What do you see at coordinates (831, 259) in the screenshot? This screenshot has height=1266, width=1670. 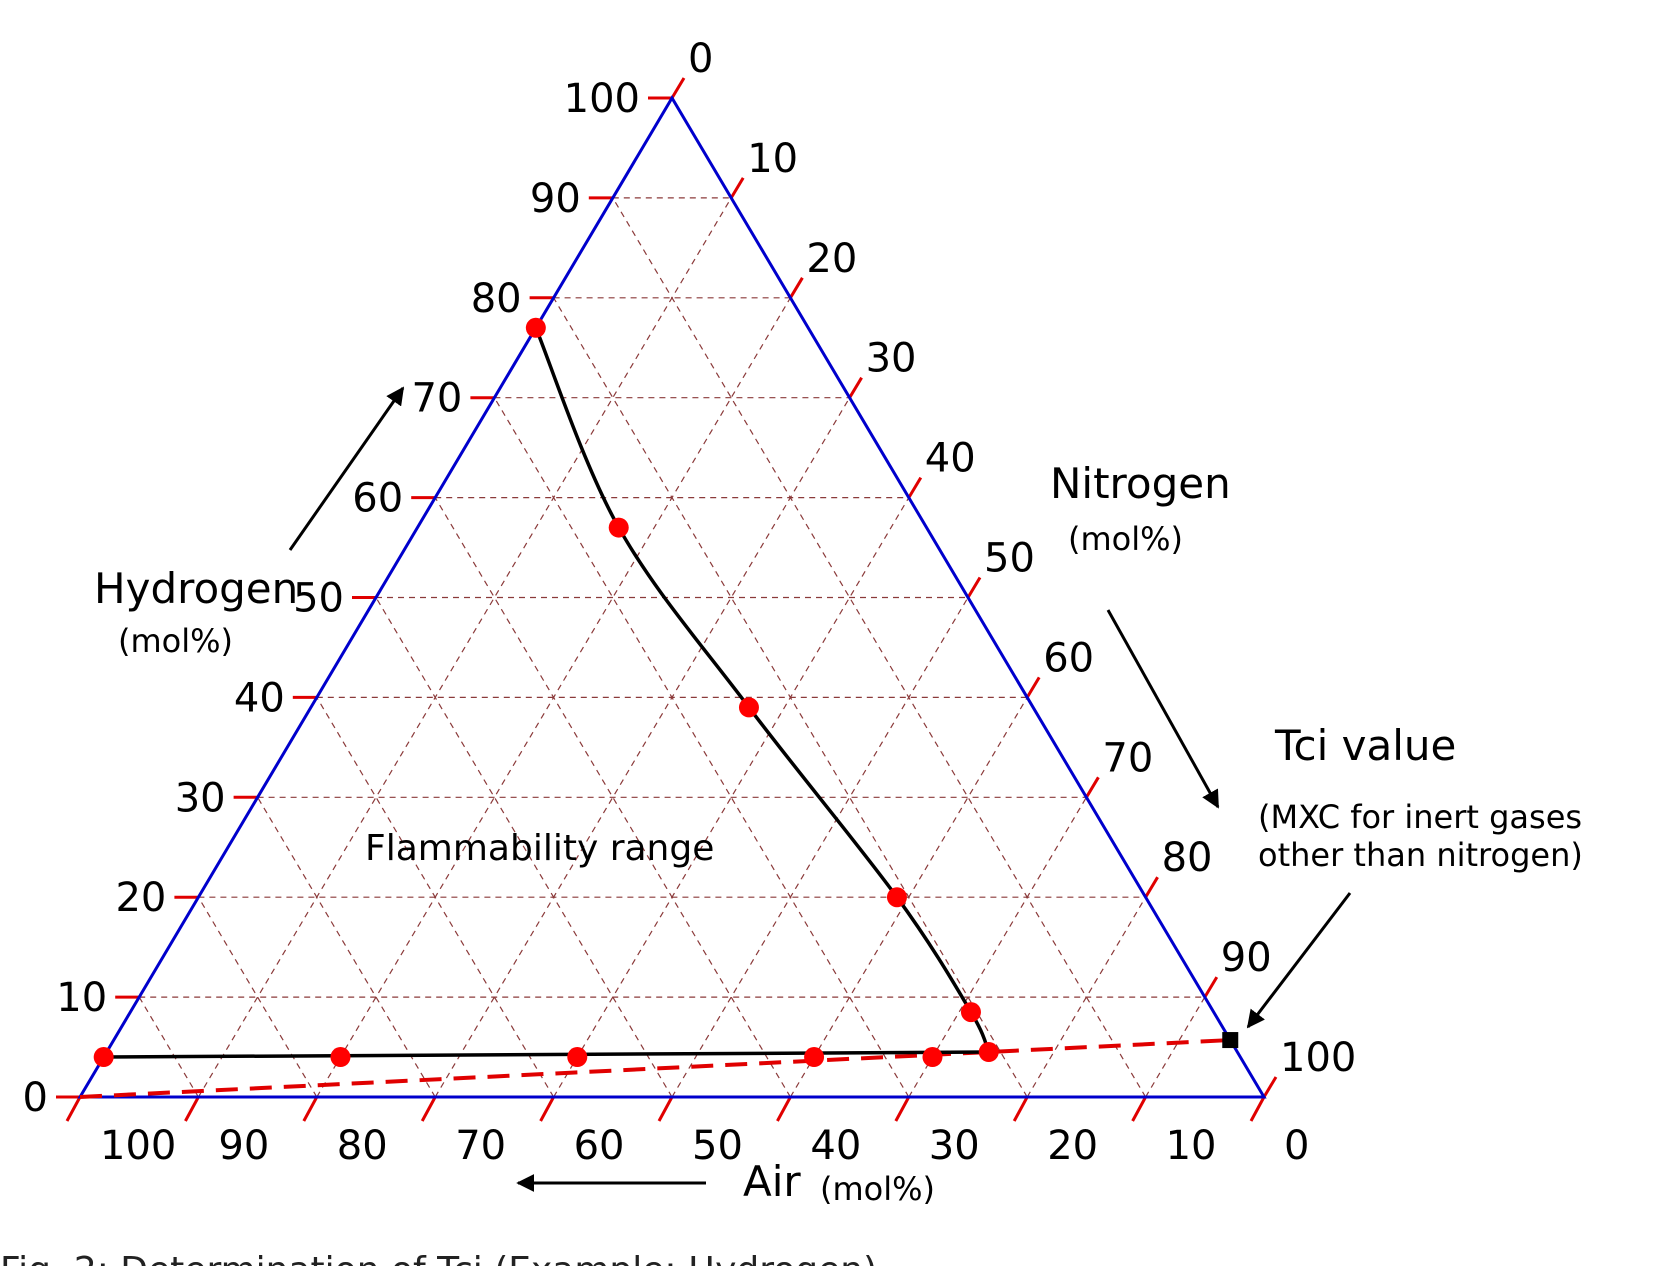 I see `tick-label-nitrogen-20: 20` at bounding box center [831, 259].